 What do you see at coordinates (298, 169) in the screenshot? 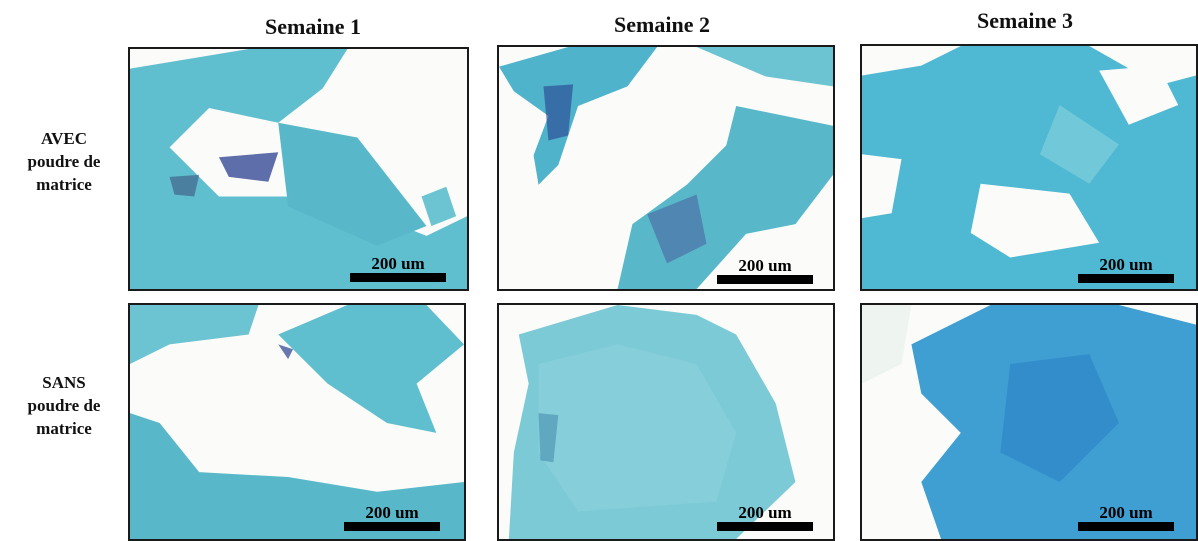
I see `micrograph-with-matrix-week-1: 200 um` at bounding box center [298, 169].